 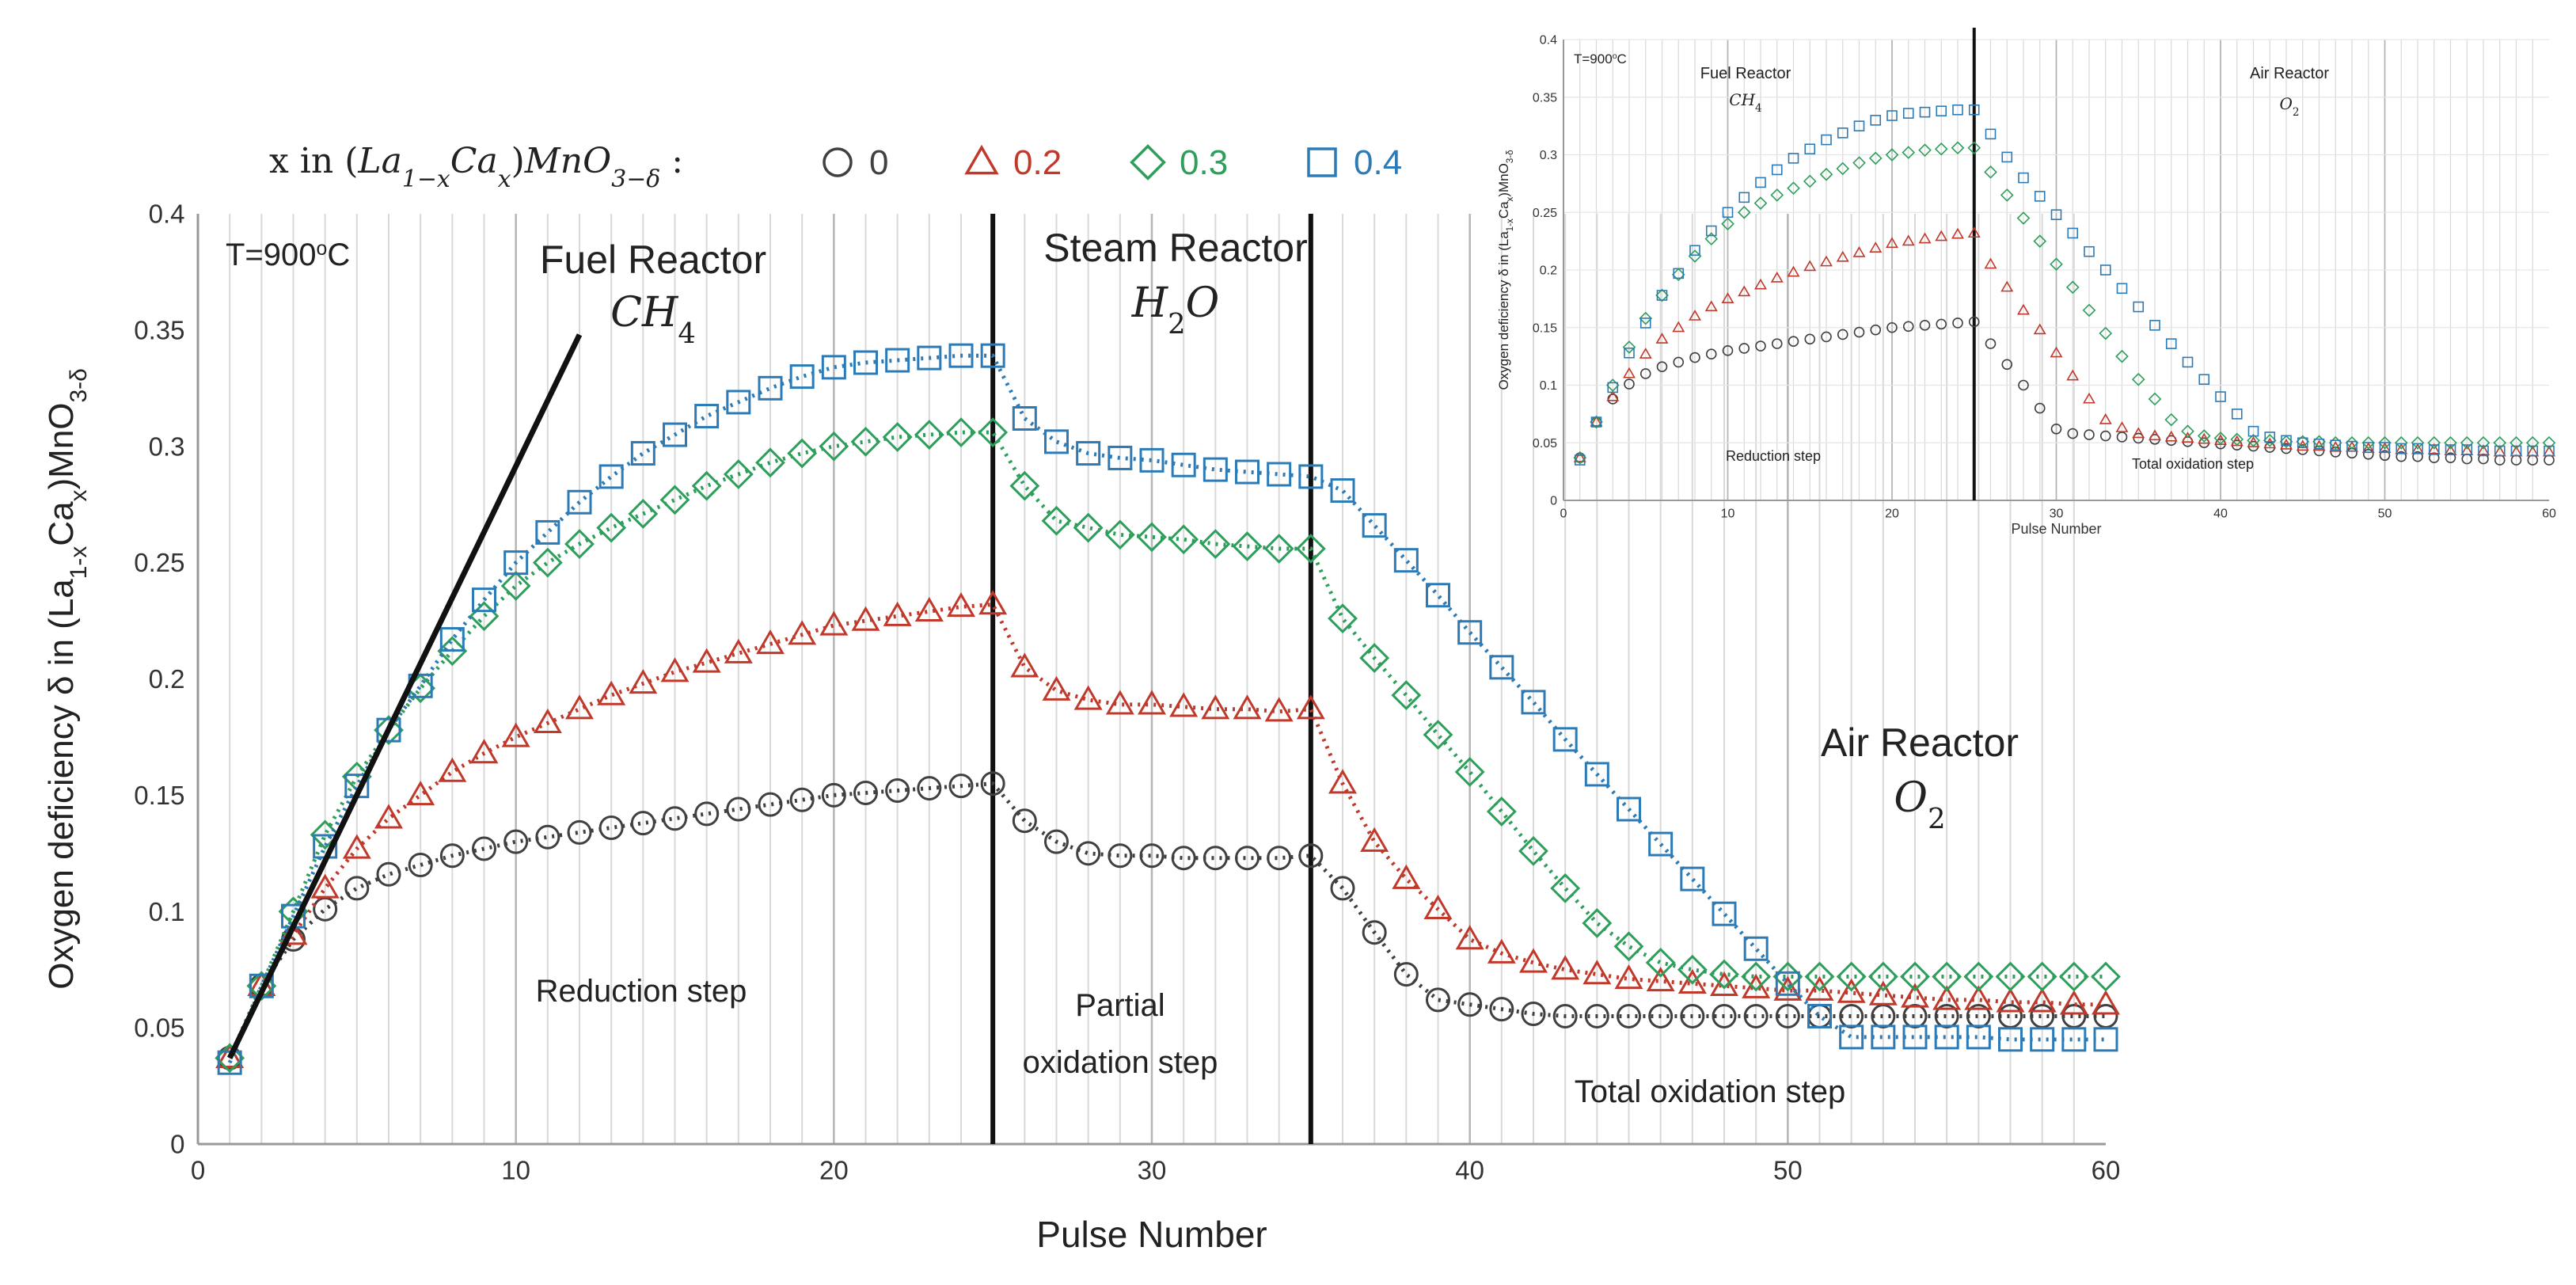 I want to click on y-tick-label: 0.3, so click(x=1548, y=155).